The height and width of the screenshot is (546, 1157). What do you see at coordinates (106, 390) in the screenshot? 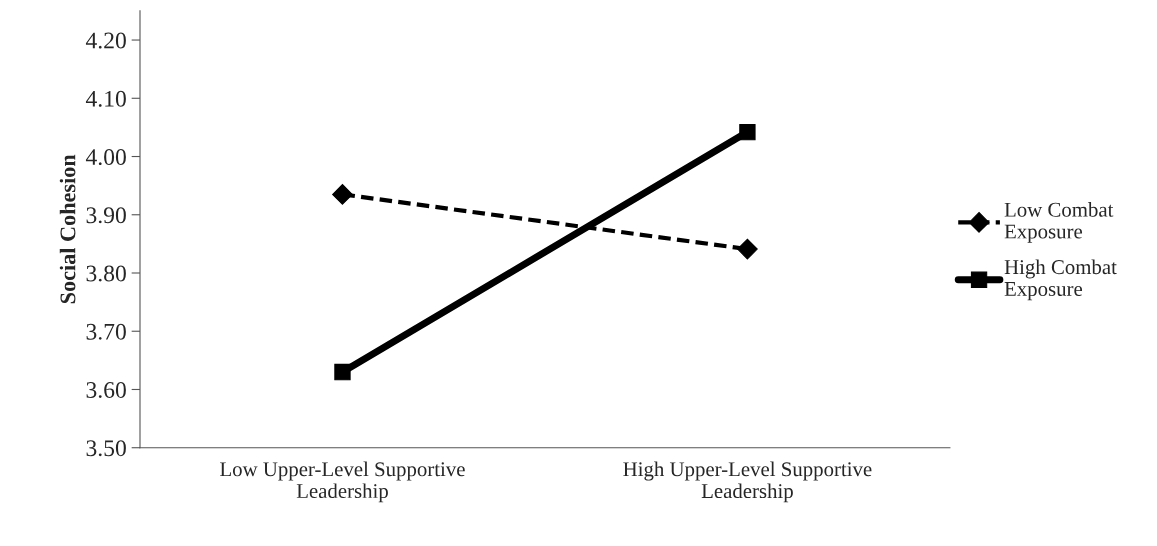
I see `y-tick-label: 3.60` at bounding box center [106, 390].